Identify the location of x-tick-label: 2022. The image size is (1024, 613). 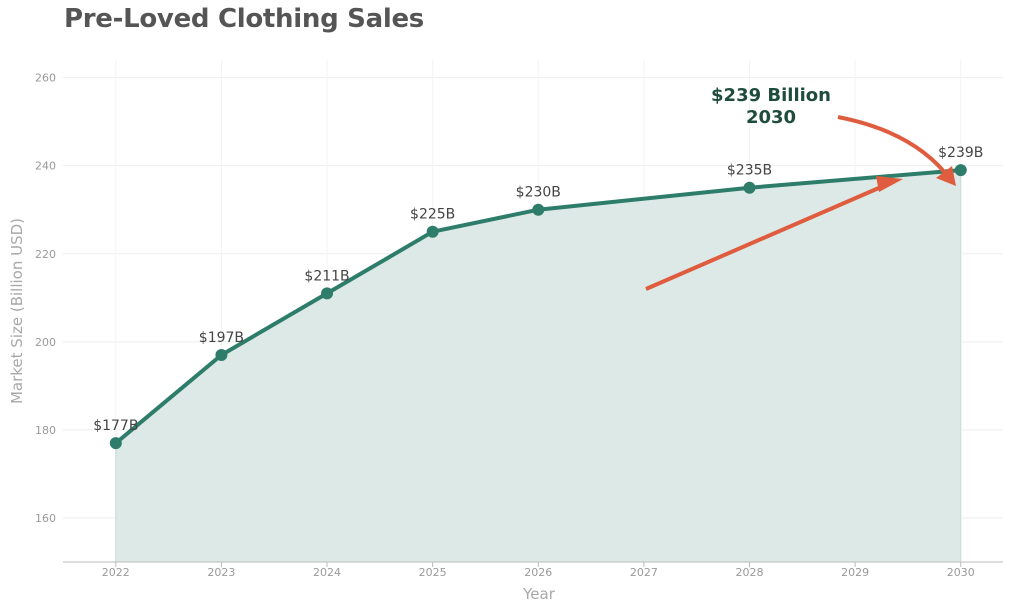
(116, 572).